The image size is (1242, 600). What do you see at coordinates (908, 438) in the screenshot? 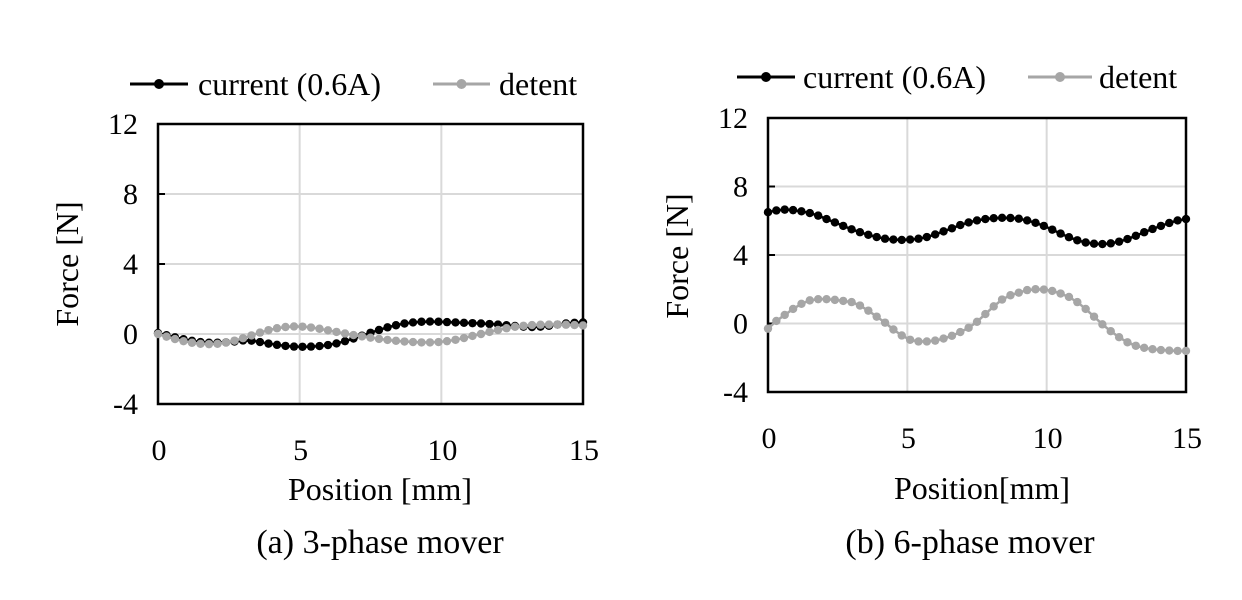
I see `x-tick-label: 5` at bounding box center [908, 438].